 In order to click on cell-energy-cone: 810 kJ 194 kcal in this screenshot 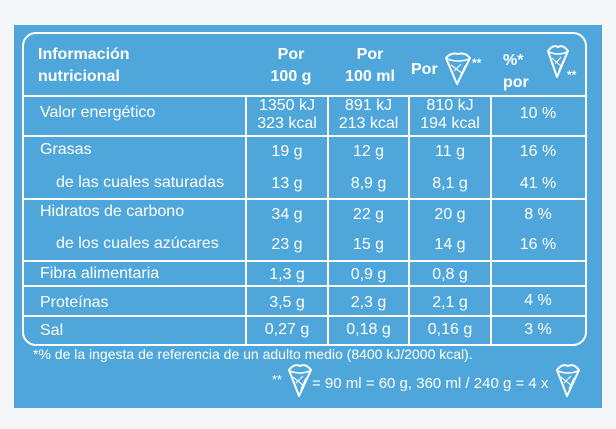, I will do `click(450, 115)`.